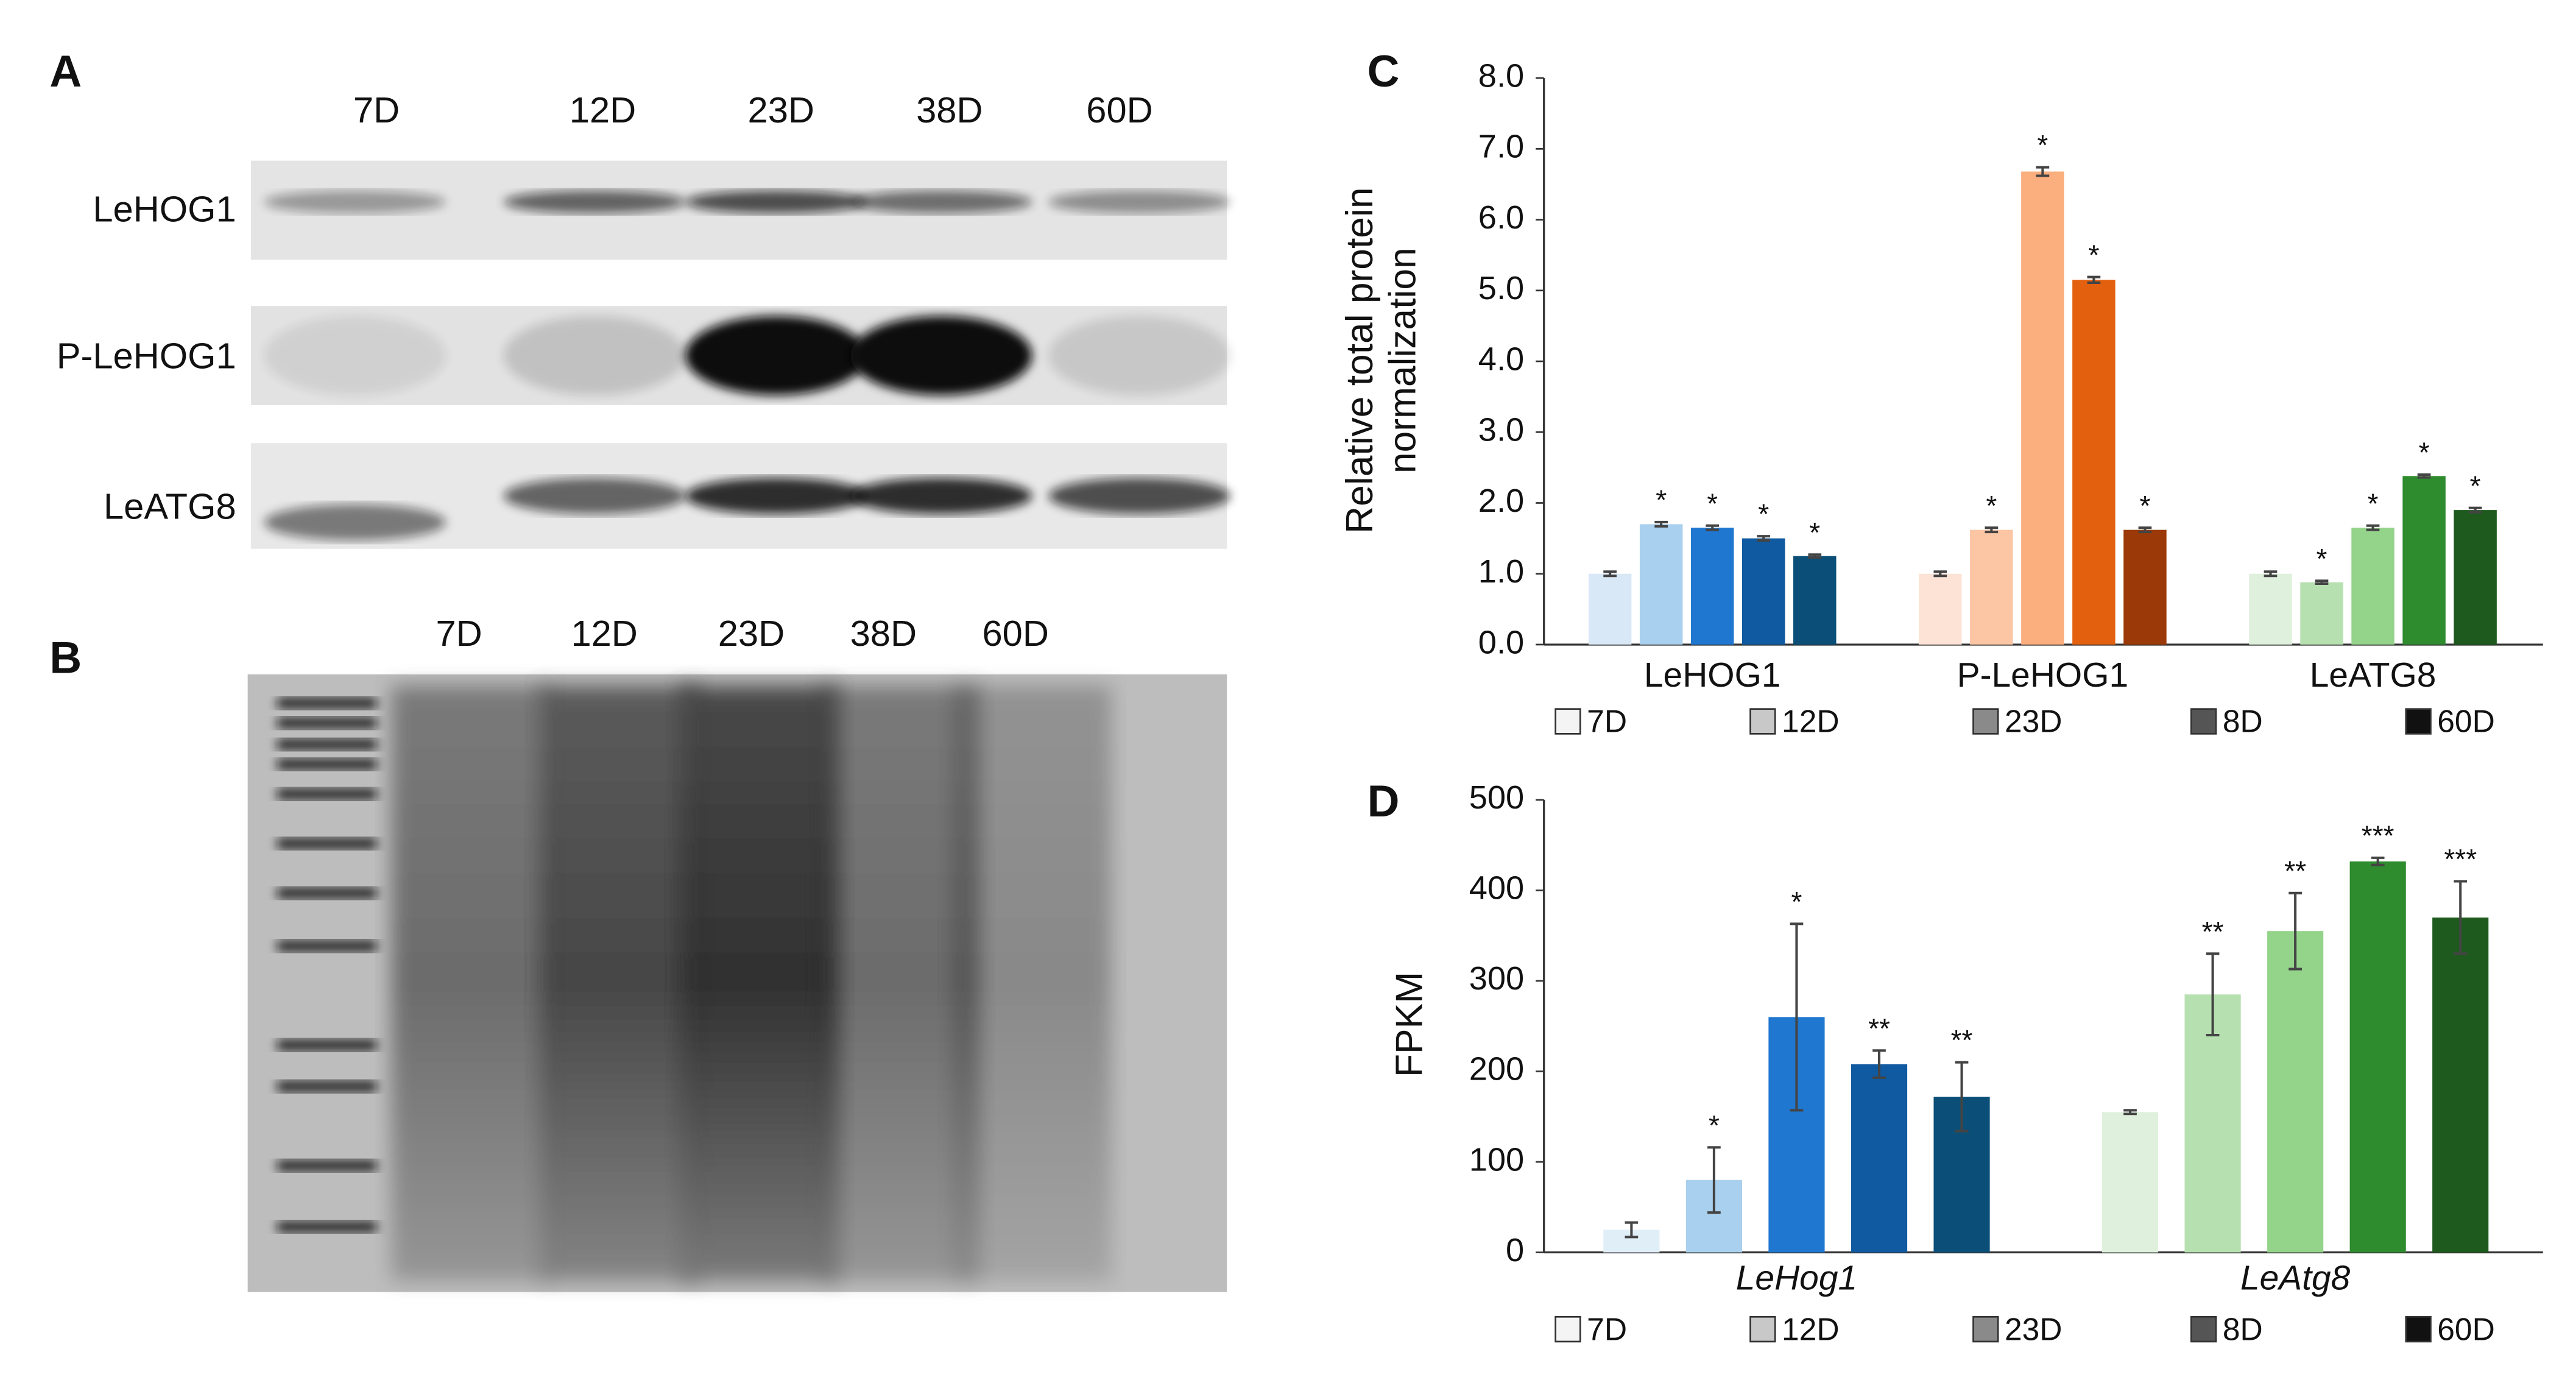  I want to click on y-tick-label: 100, so click(1496, 1159).